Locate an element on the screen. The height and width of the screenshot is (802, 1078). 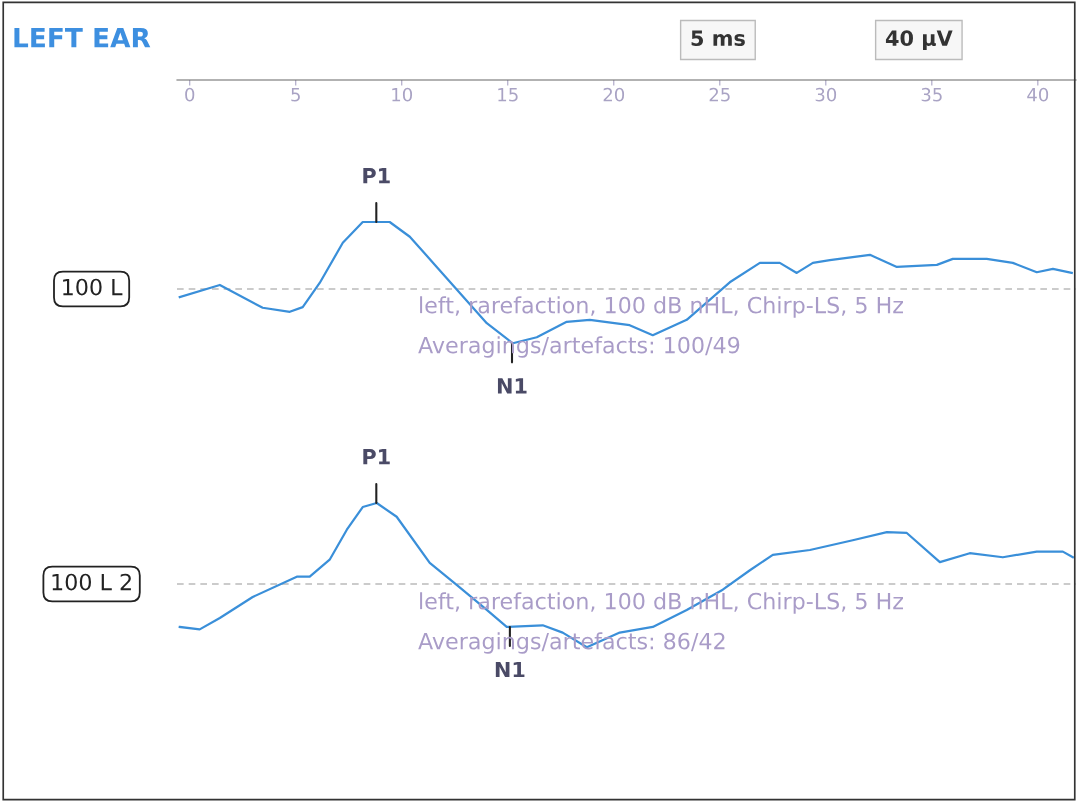
chart-title: LEFT EAR is located at coordinates (82, 38).